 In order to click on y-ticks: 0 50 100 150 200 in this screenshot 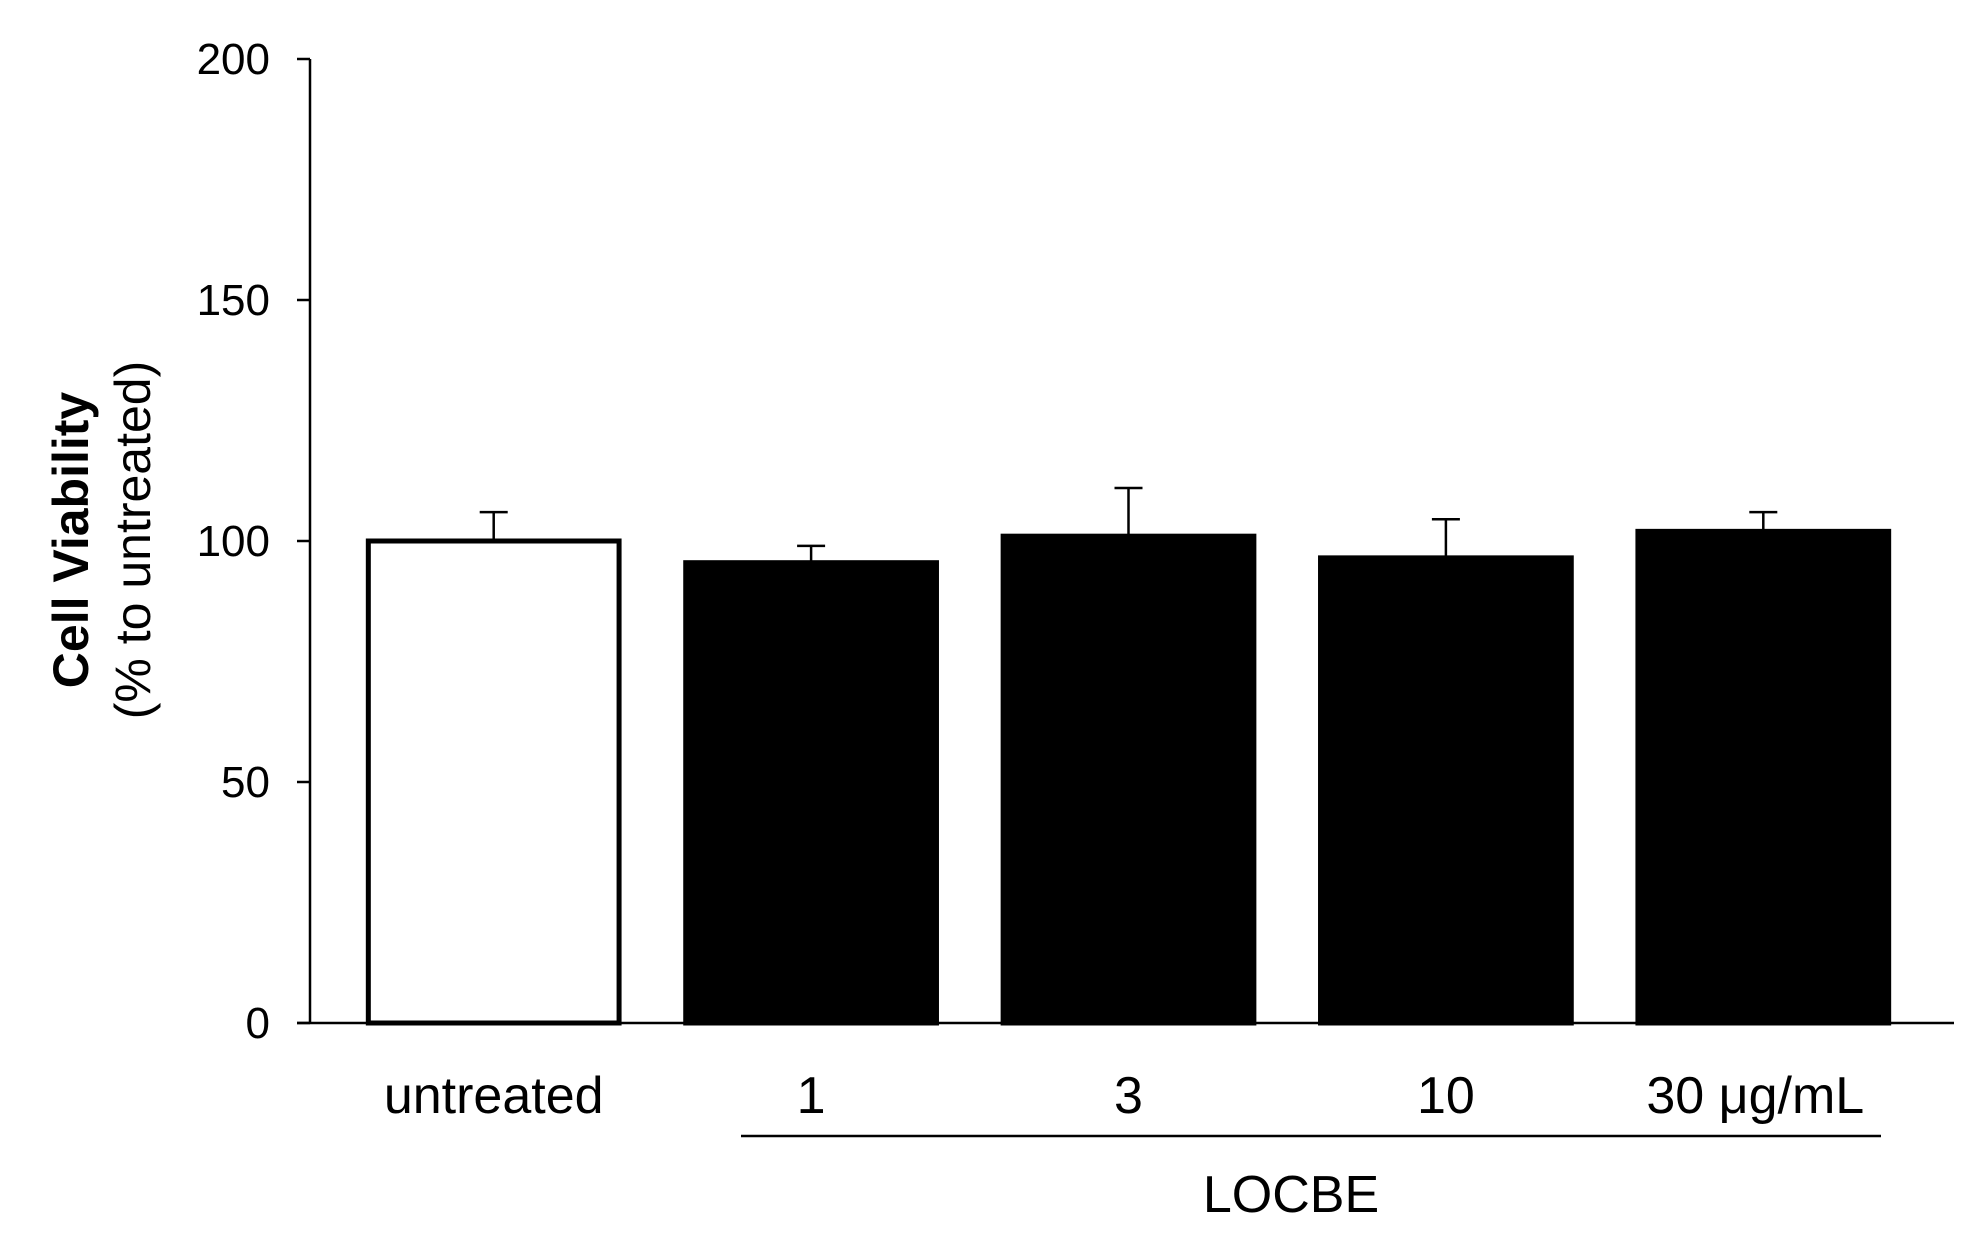, I will do `click(253, 541)`.